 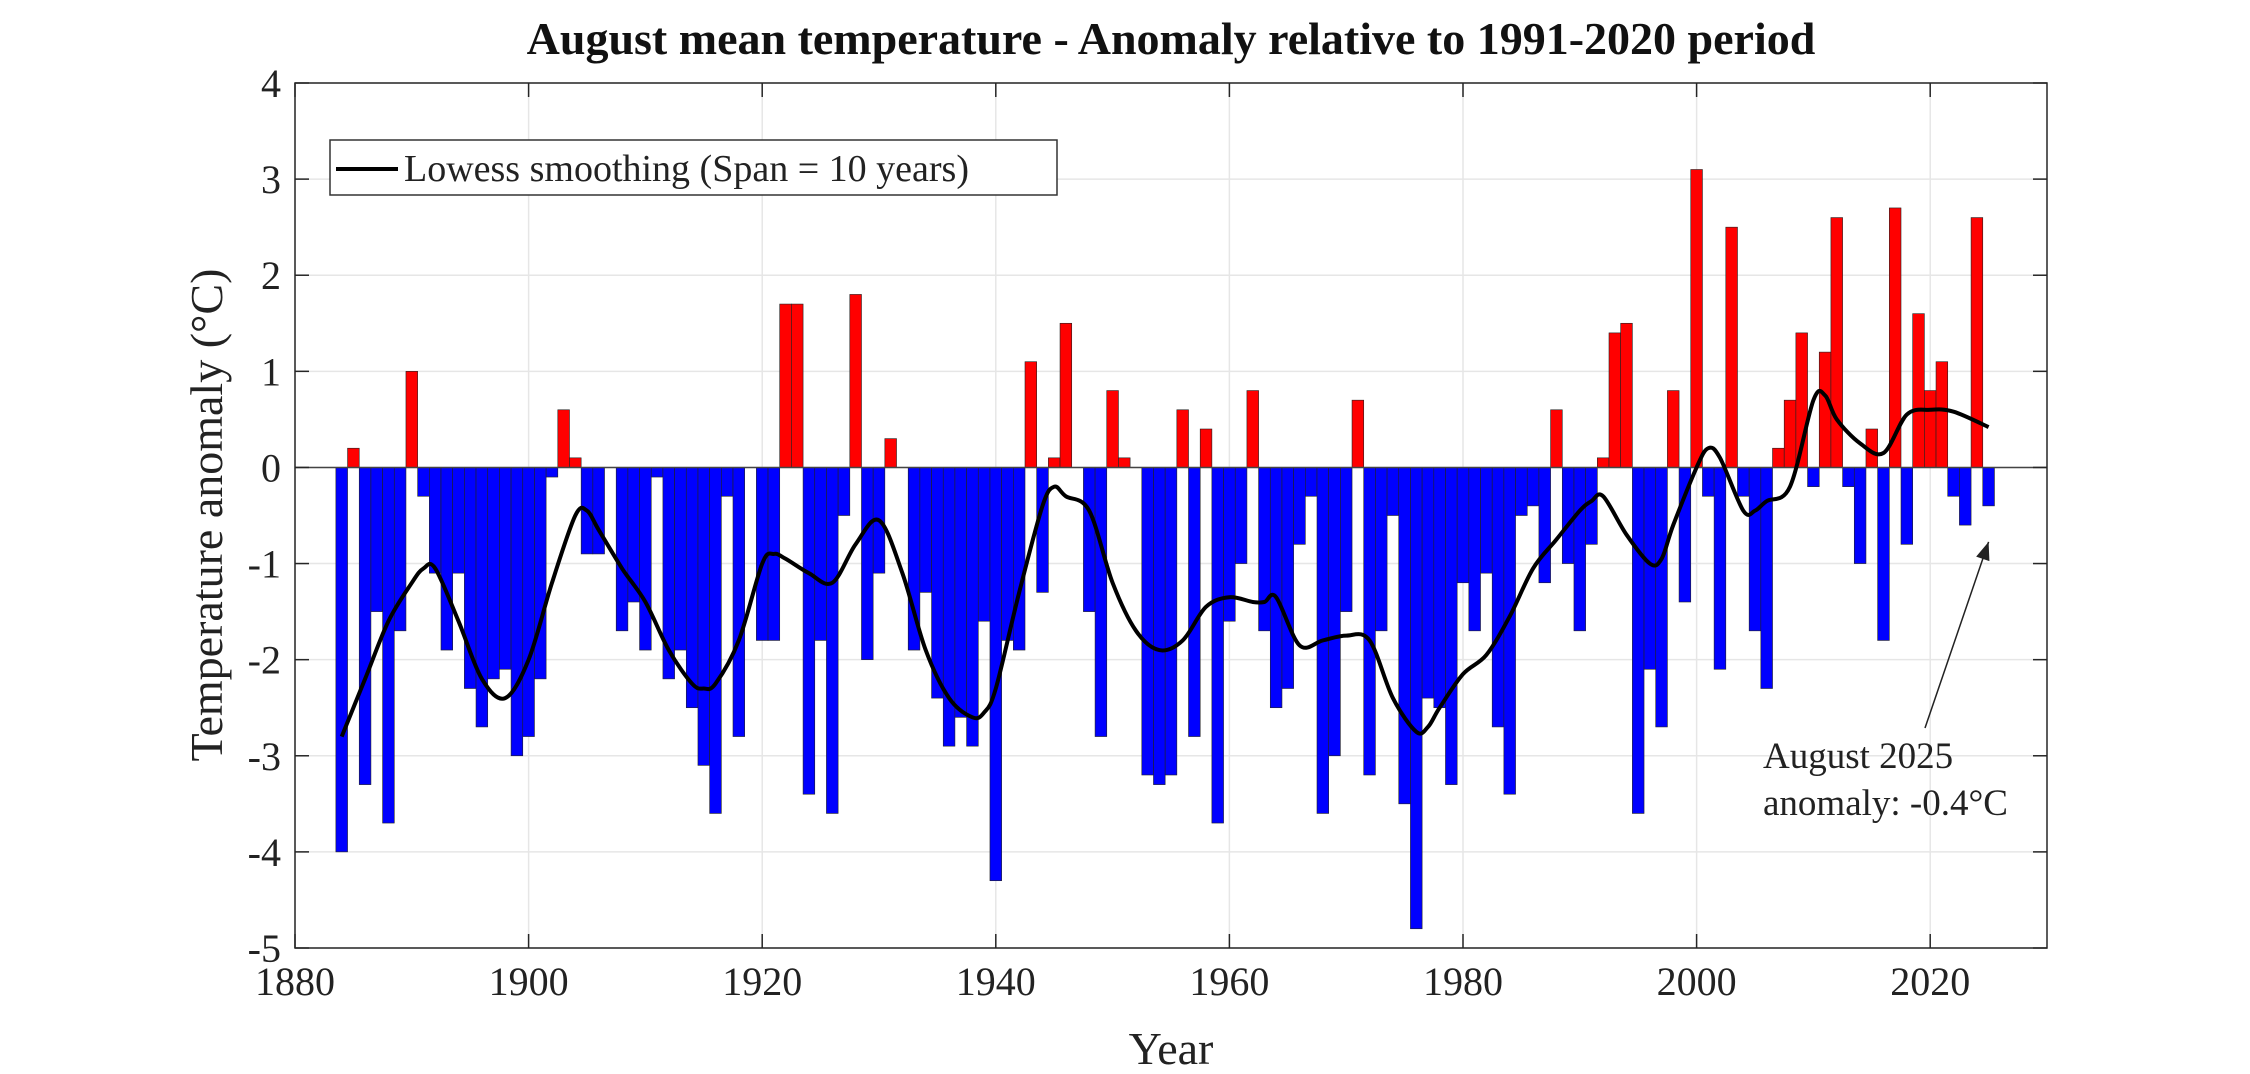 I want to click on annotation-line-1: August 2025, so click(x=1858, y=756).